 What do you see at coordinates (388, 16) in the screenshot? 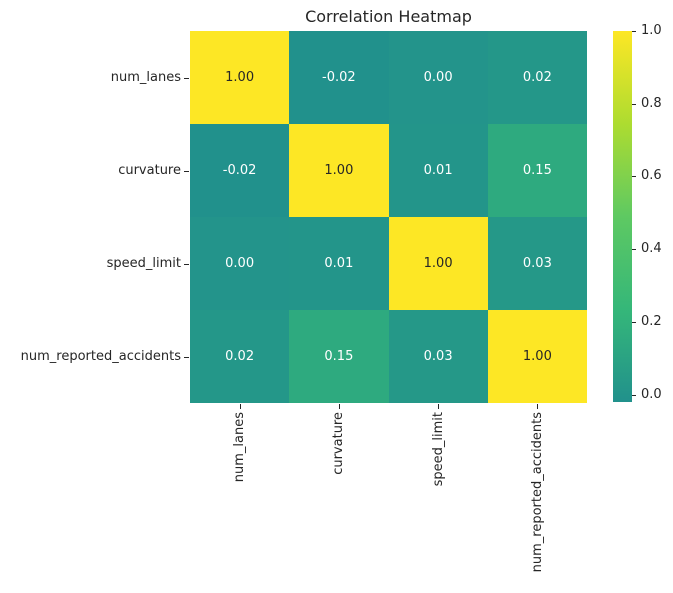
I see `chart-title: Correlation Heatmap` at bounding box center [388, 16].